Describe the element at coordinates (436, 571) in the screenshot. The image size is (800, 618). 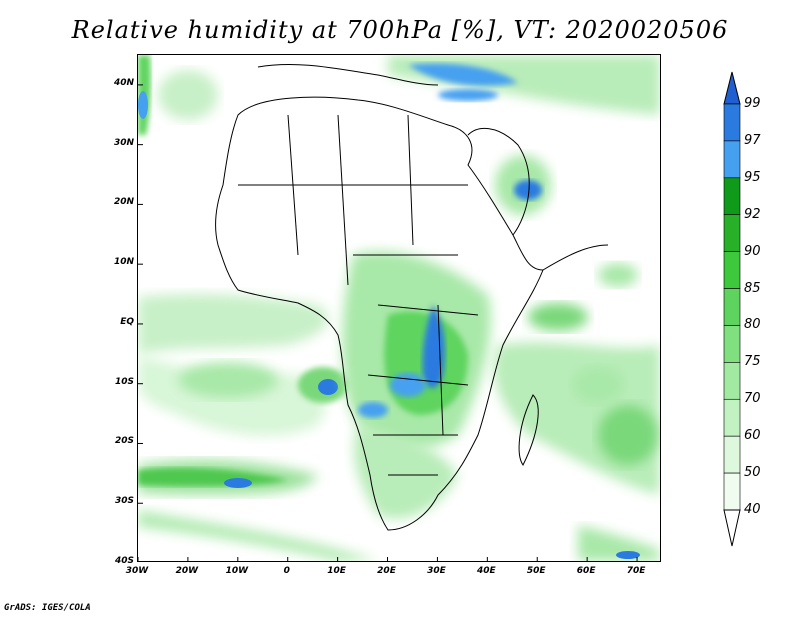
I see `lon-tick-label: 30E` at that location.